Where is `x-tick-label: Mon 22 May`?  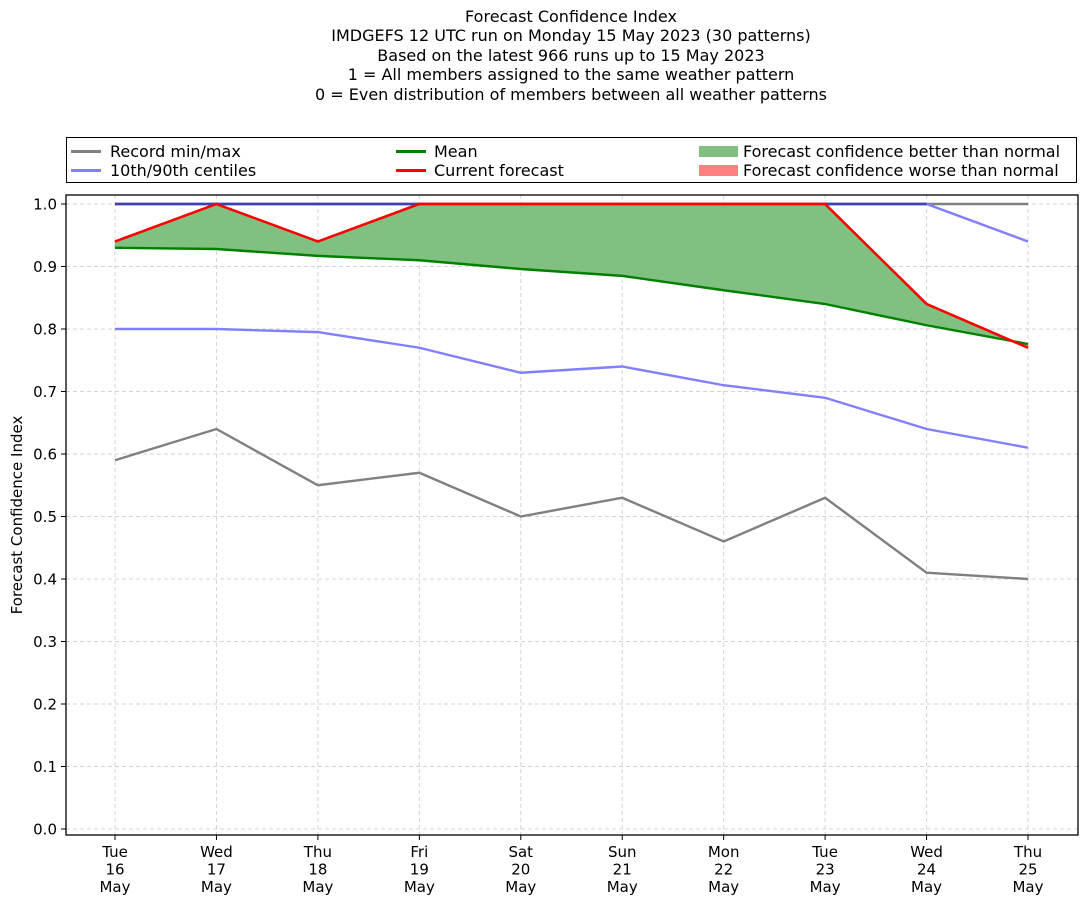 x-tick-label: Mon 22 May is located at coordinates (724, 869).